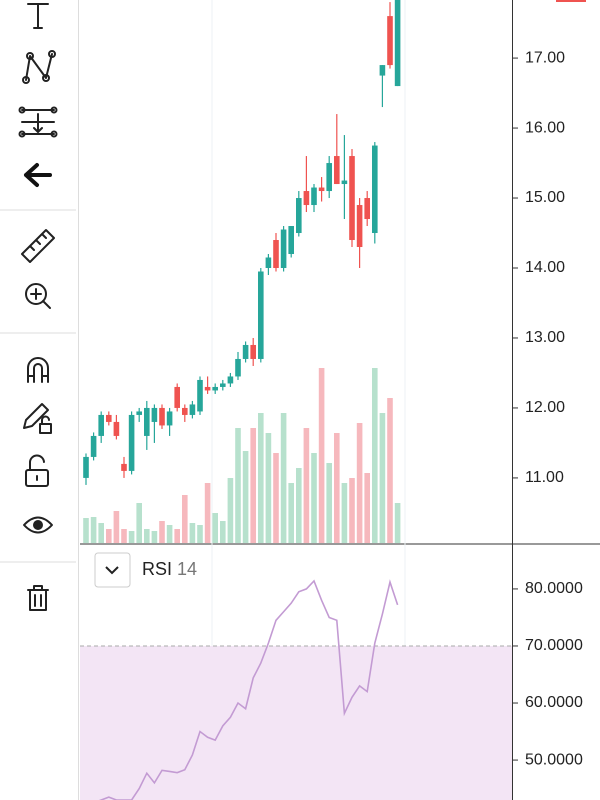 This screenshot has width=600, height=800. What do you see at coordinates (554, 588) in the screenshot?
I see `y-tick-label: 80.0000` at bounding box center [554, 588].